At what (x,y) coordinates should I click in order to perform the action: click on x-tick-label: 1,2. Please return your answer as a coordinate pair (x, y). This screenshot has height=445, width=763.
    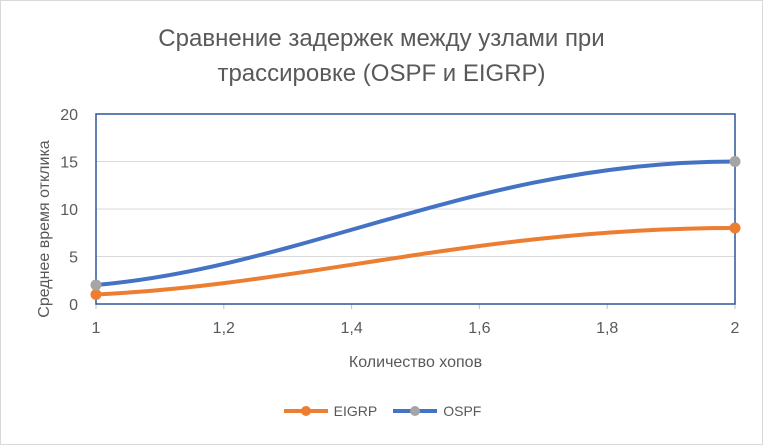
    Looking at the image, I should click on (224, 328).